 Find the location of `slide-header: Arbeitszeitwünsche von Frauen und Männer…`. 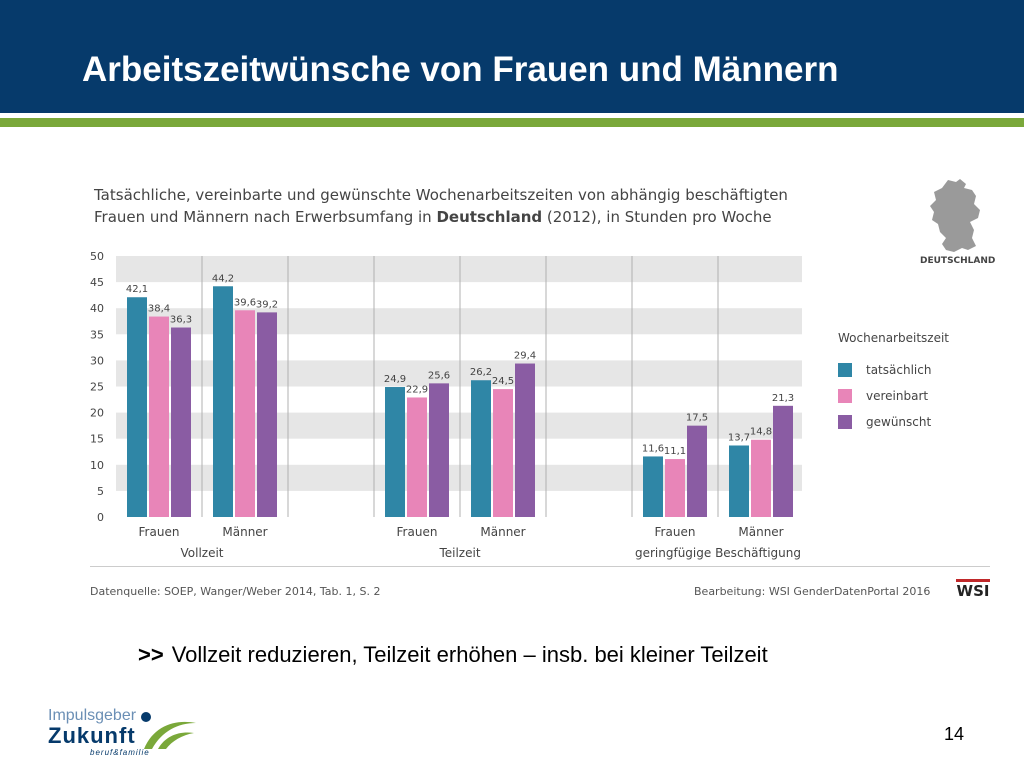

slide-header: Arbeitszeitwünsche von Frauen und Männer… is located at coordinates (512, 56).